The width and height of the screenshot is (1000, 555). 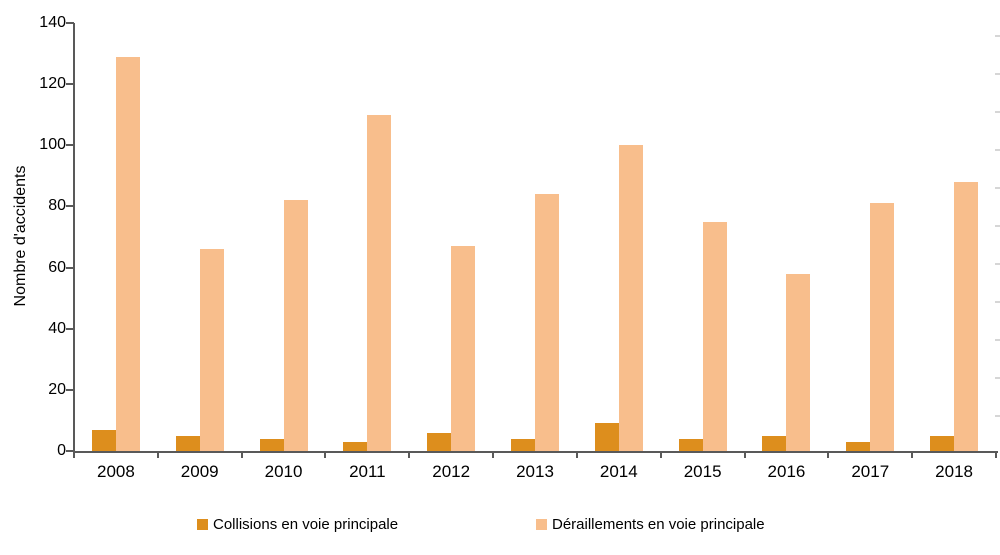 What do you see at coordinates (463, 348) in the screenshot?
I see `bar-deraillements-2012` at bounding box center [463, 348].